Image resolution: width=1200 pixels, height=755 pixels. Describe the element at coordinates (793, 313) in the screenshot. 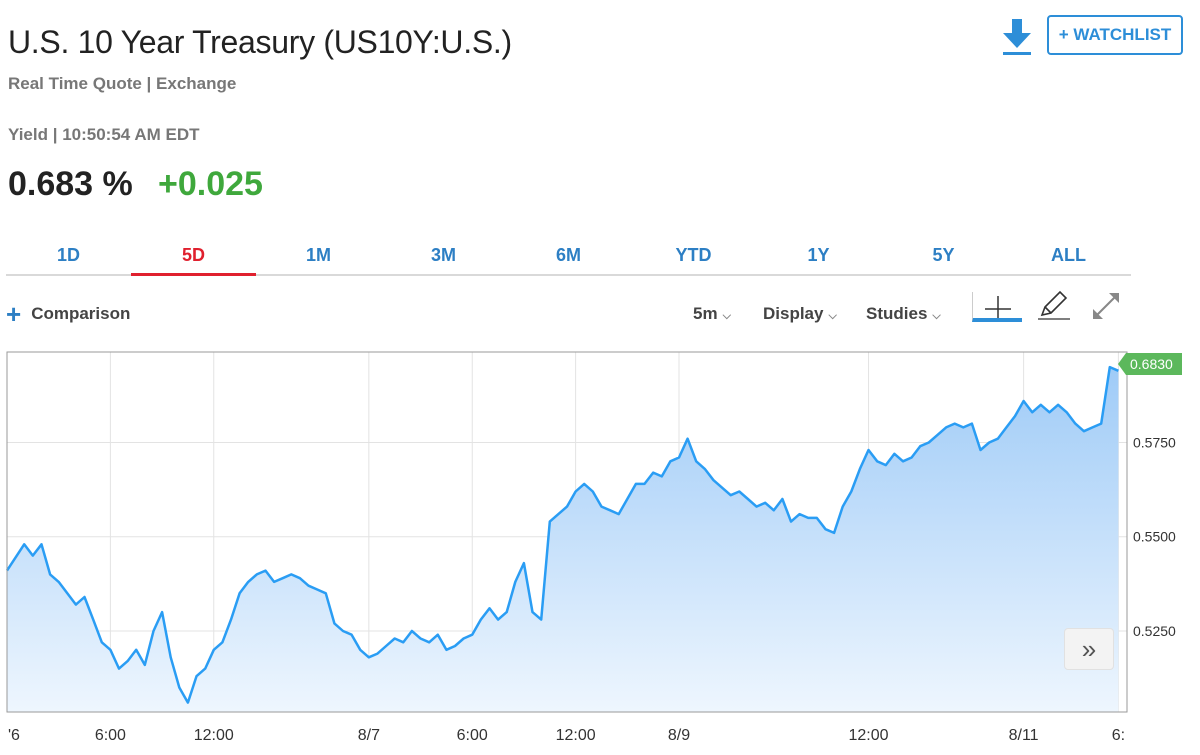

I see `display-label: Display` at that location.